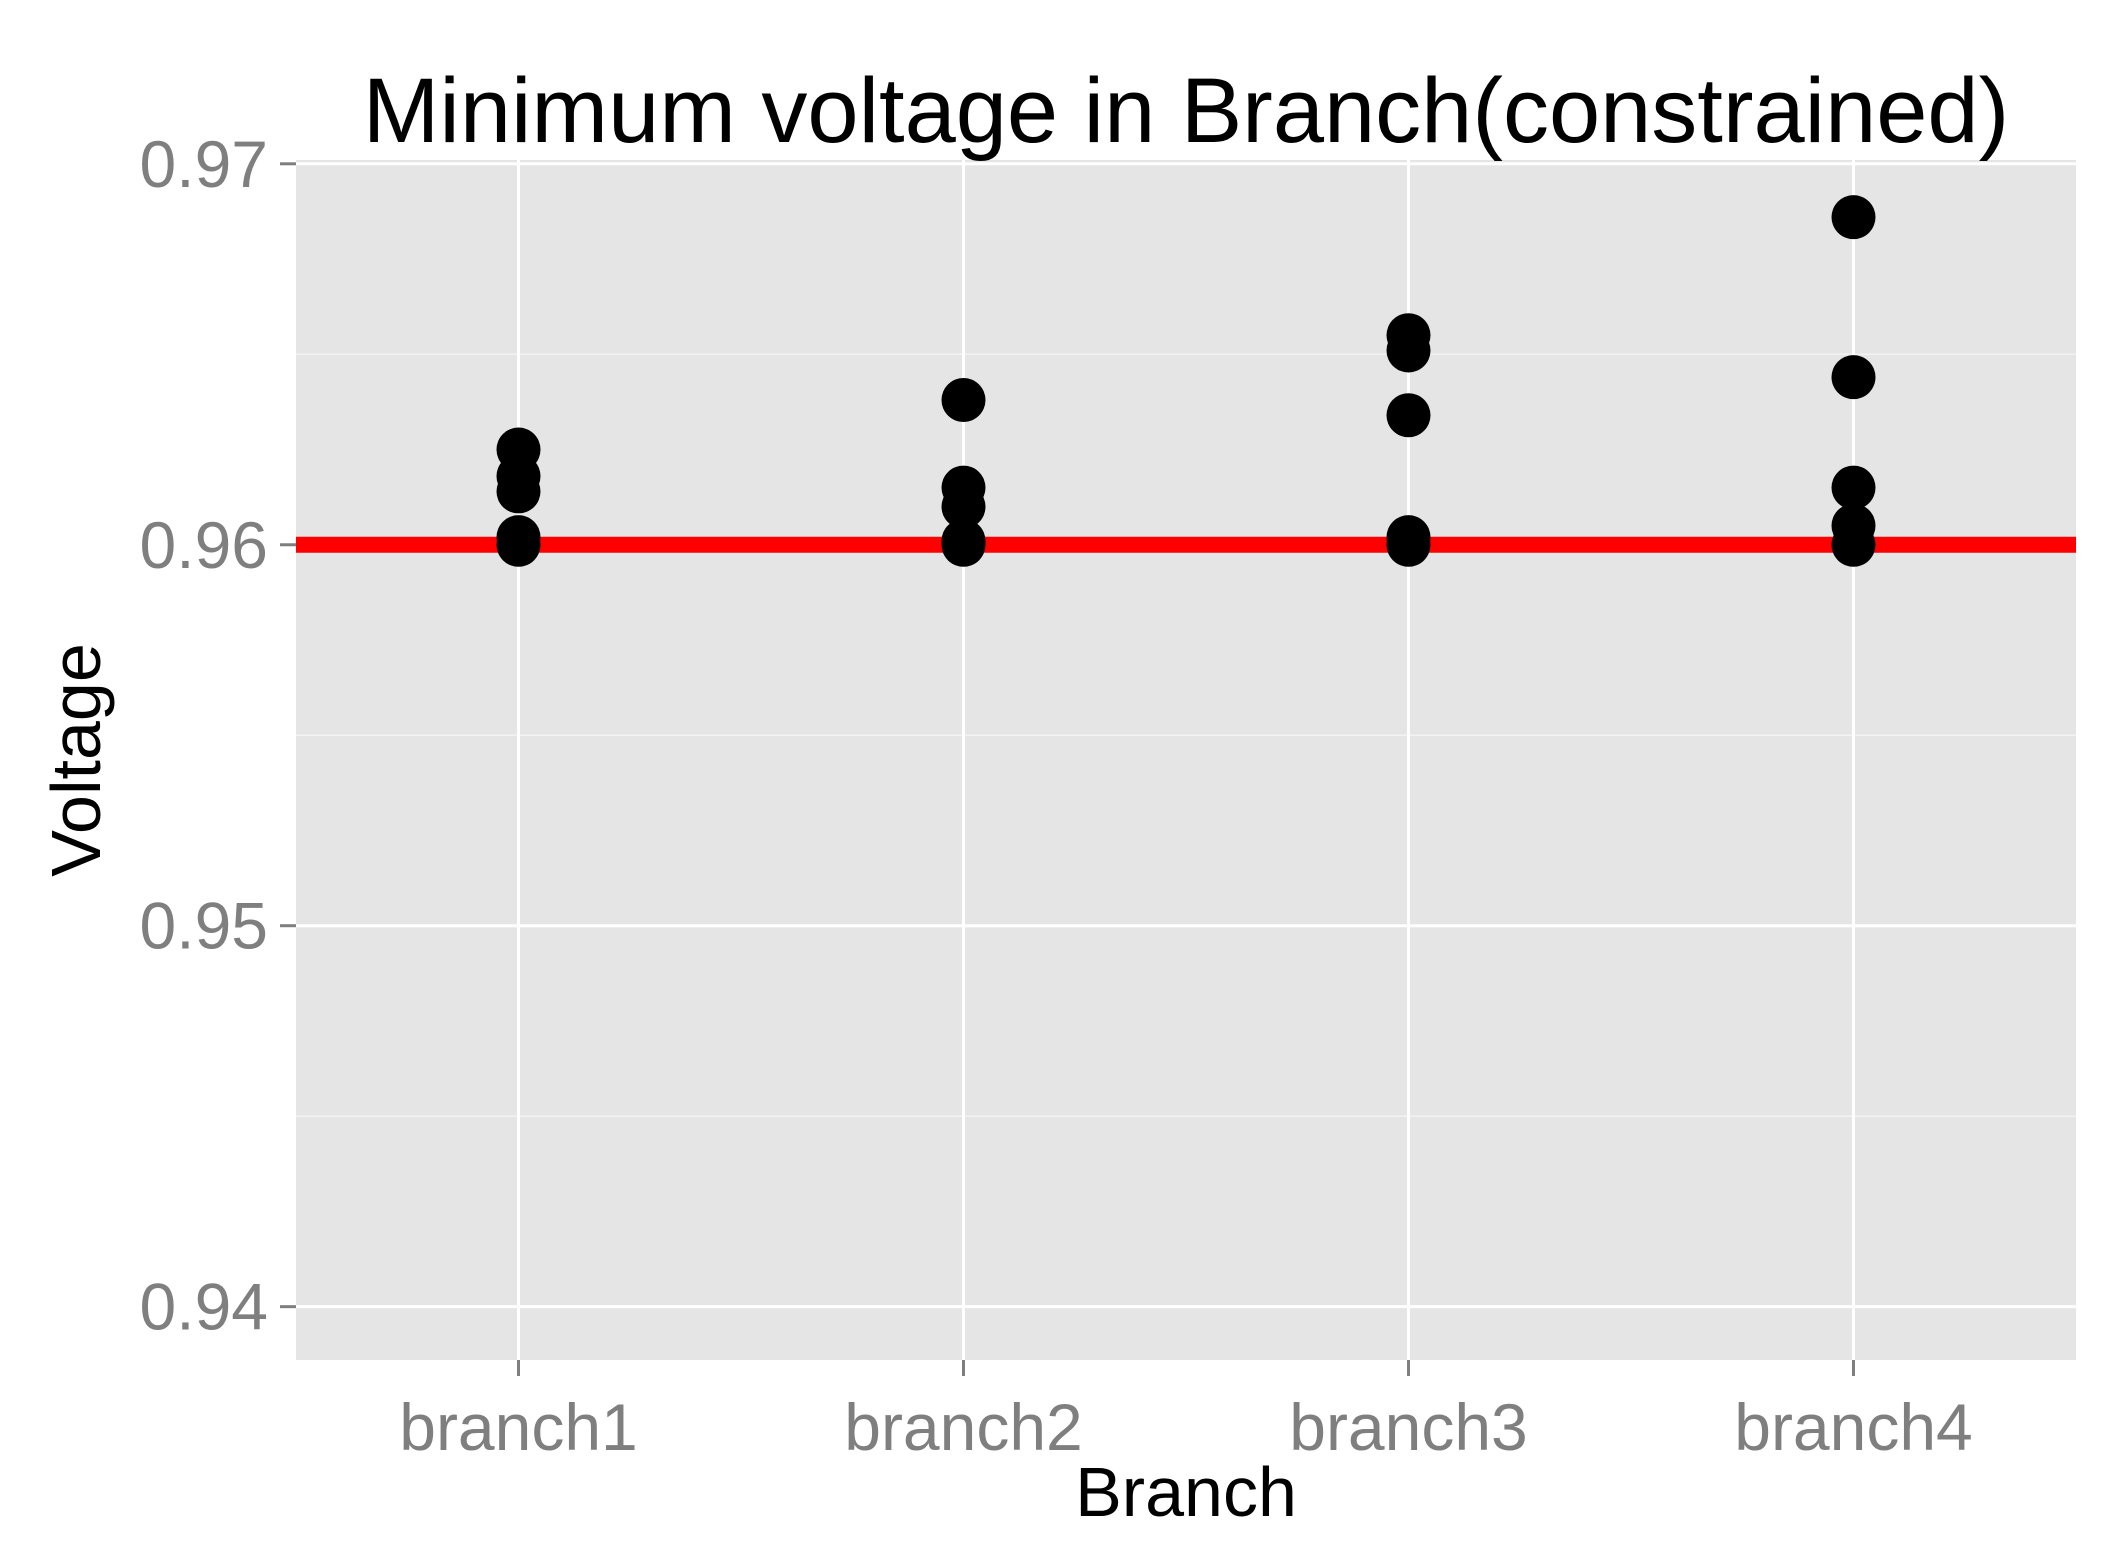 The image size is (2104, 1541). I want to click on y-axis: 0.94 0.95 0.96 0.97, so click(218, 735).